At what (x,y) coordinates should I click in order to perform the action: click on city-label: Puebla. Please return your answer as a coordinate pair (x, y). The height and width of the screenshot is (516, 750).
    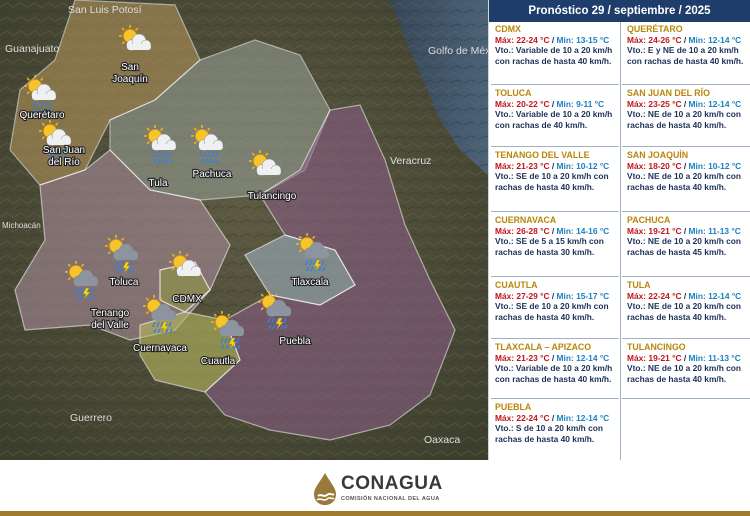
    Looking at the image, I should click on (295, 341).